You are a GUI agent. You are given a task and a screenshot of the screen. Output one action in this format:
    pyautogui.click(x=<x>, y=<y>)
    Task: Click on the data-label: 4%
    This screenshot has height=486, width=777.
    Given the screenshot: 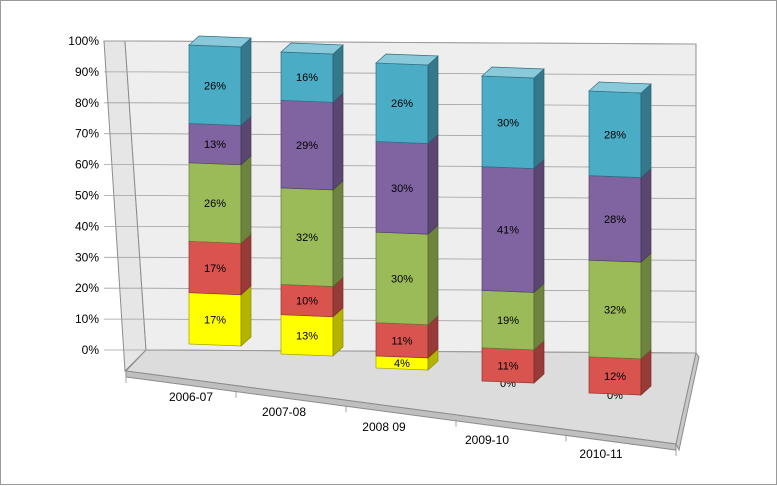 What is the action you would take?
    pyautogui.click(x=402, y=364)
    